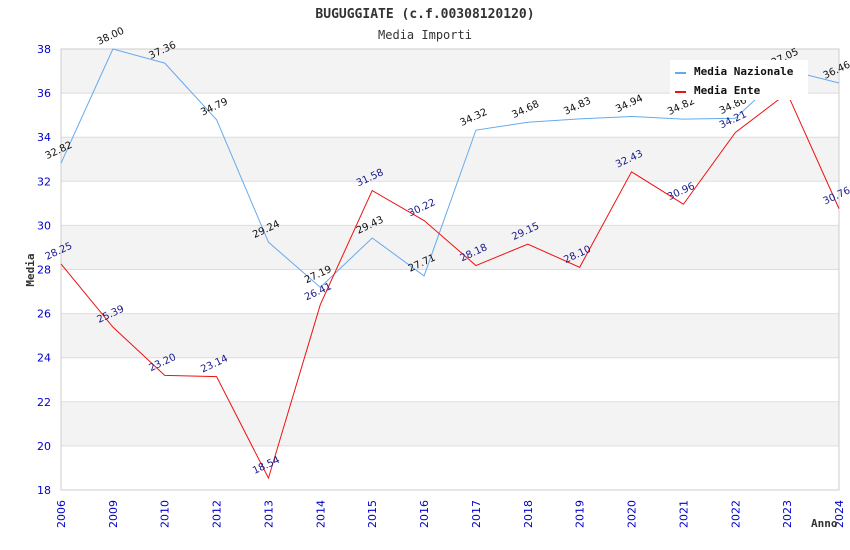 The height and width of the screenshot is (550, 850). I want to click on x-tick-label: 2009, so click(113, 514).